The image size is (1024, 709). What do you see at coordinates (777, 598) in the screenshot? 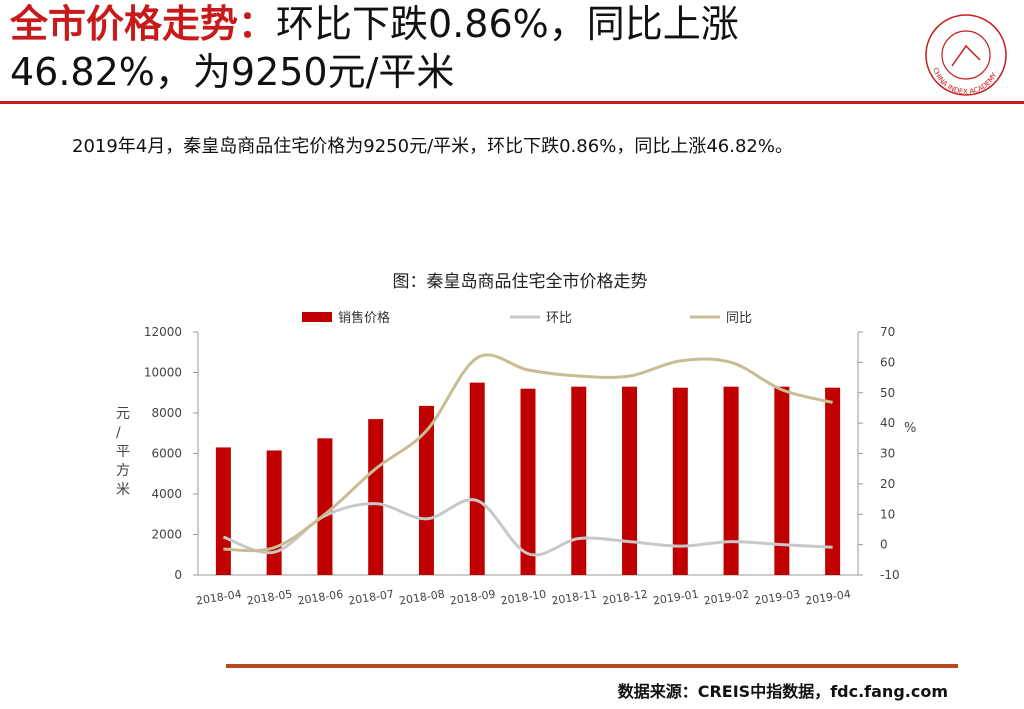
I see `x-tick-label: 2019-03` at bounding box center [777, 598].